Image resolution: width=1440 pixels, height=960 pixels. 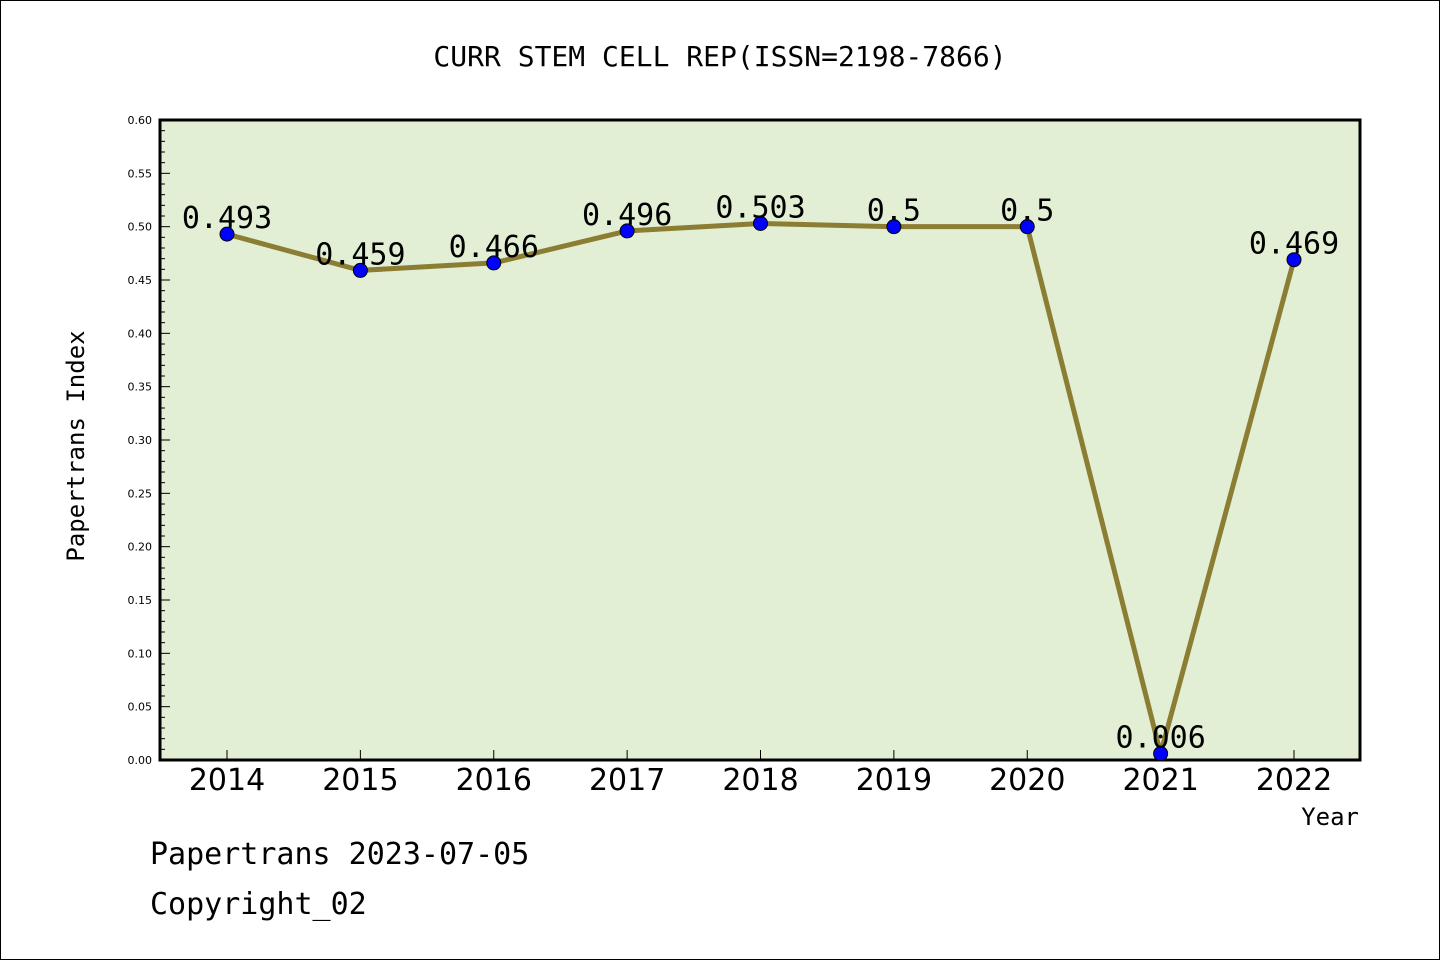 What do you see at coordinates (140, 547) in the screenshot?
I see `y-tick-label: 0.20` at bounding box center [140, 547].